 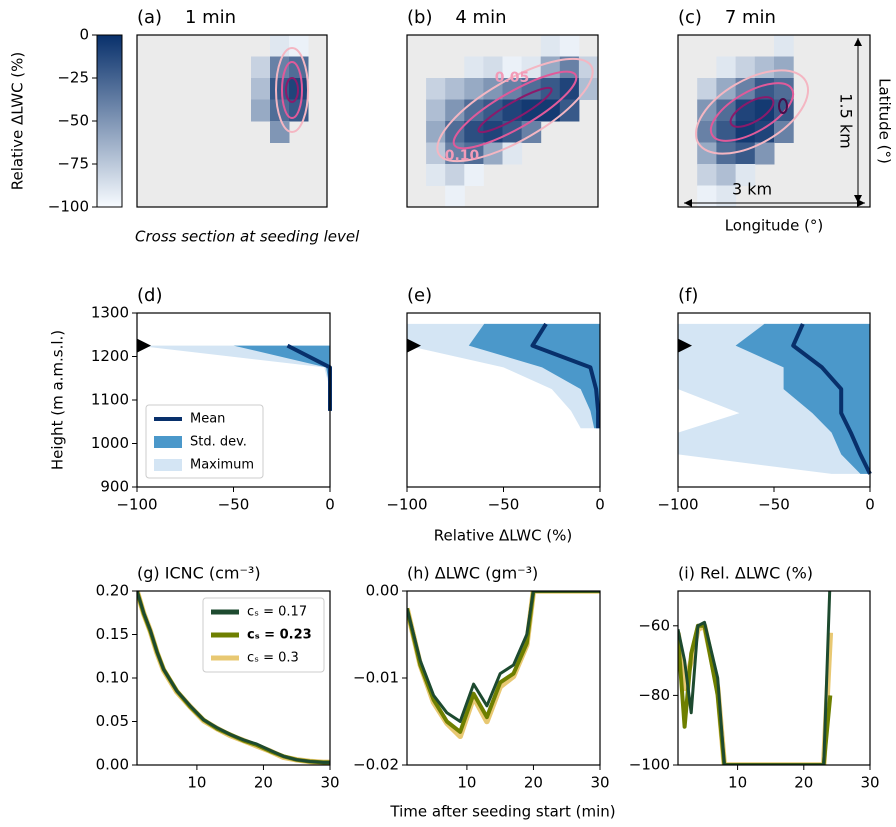 What do you see at coordinates (654, 625) in the screenshot?
I see `y-tick-label: −60` at bounding box center [654, 625].